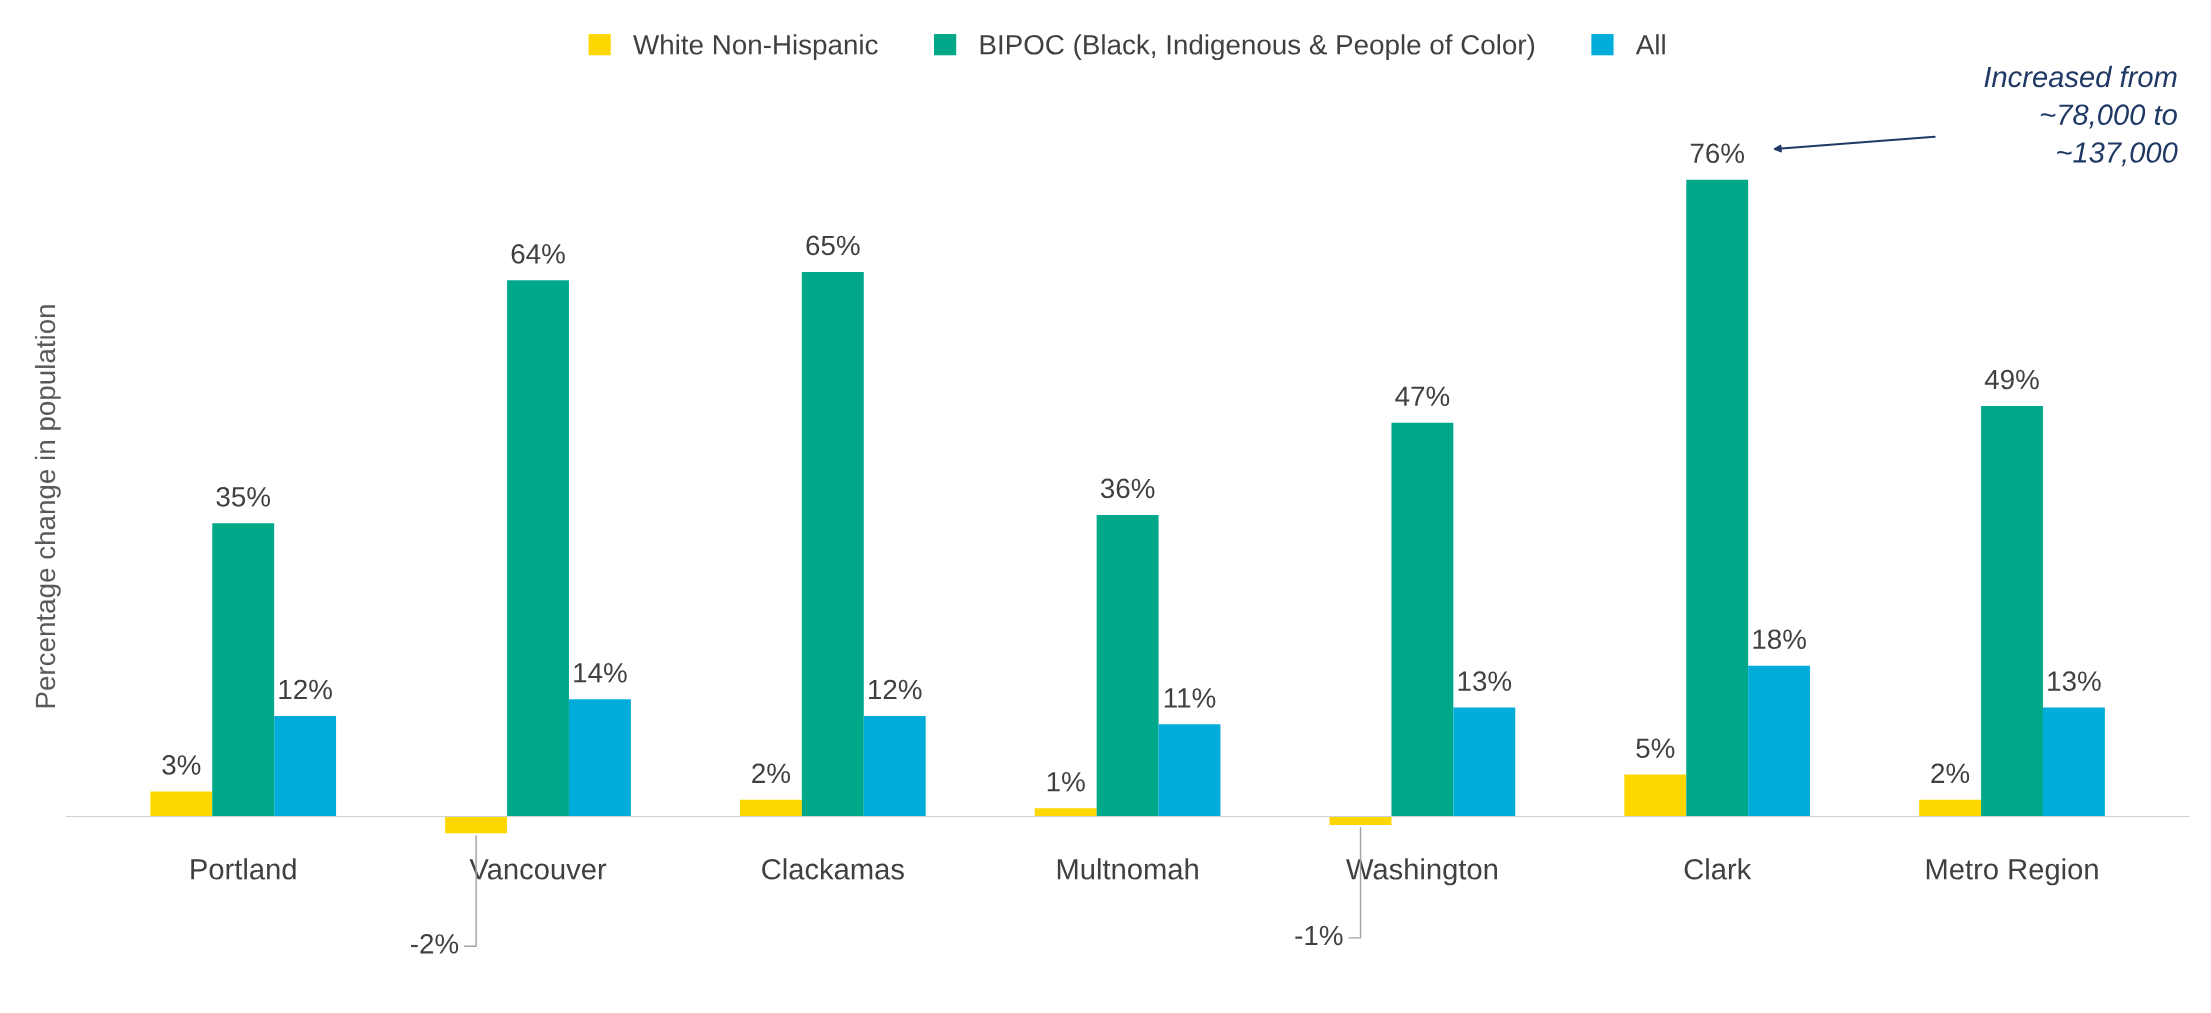  What do you see at coordinates (600, 673) in the screenshot?
I see `data-label: 14%` at bounding box center [600, 673].